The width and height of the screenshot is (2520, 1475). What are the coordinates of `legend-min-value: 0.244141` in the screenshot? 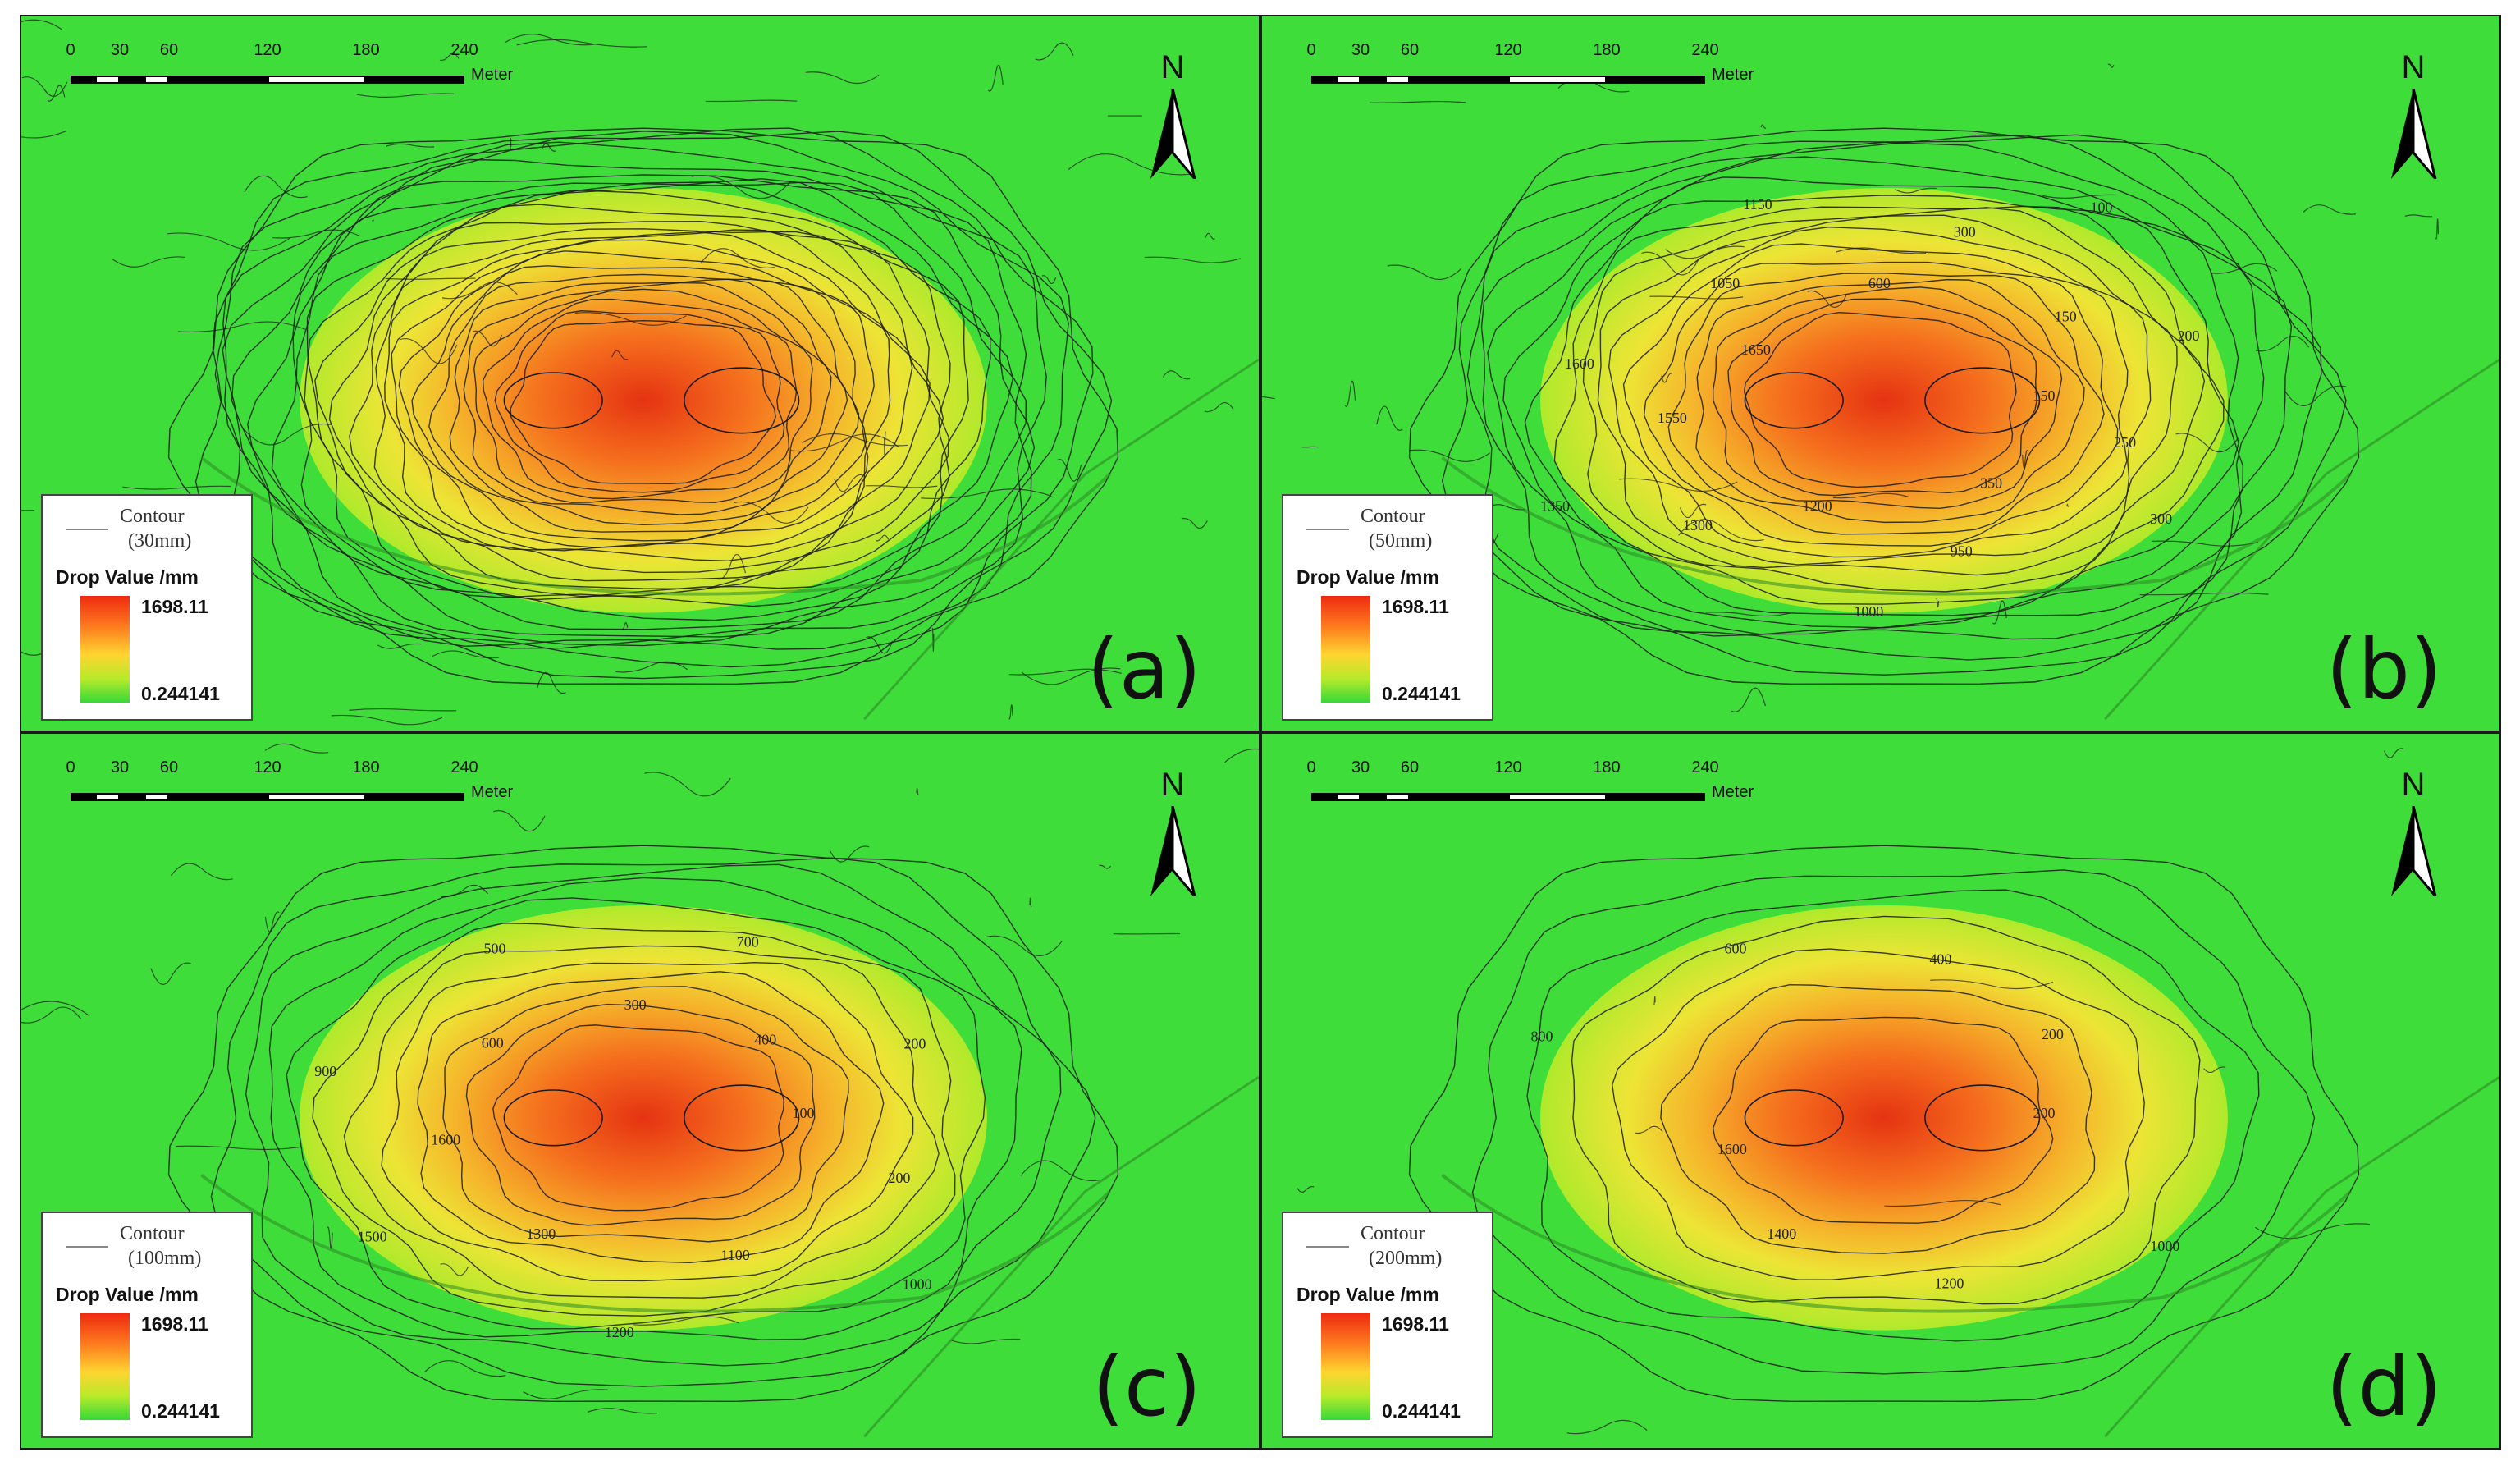 It's located at (180, 693).